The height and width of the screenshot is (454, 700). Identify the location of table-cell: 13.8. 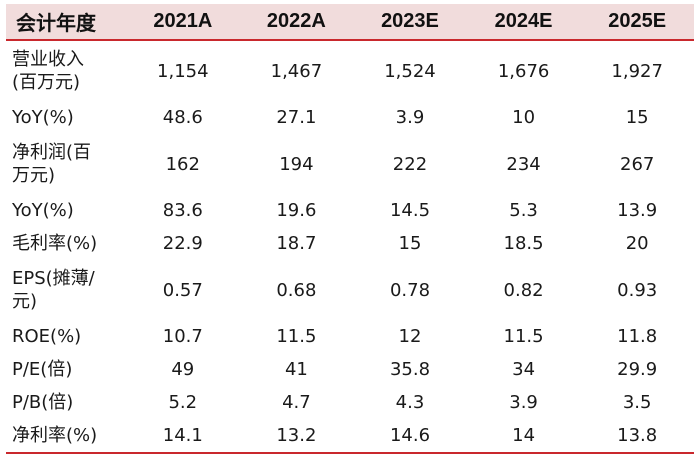
(637, 436).